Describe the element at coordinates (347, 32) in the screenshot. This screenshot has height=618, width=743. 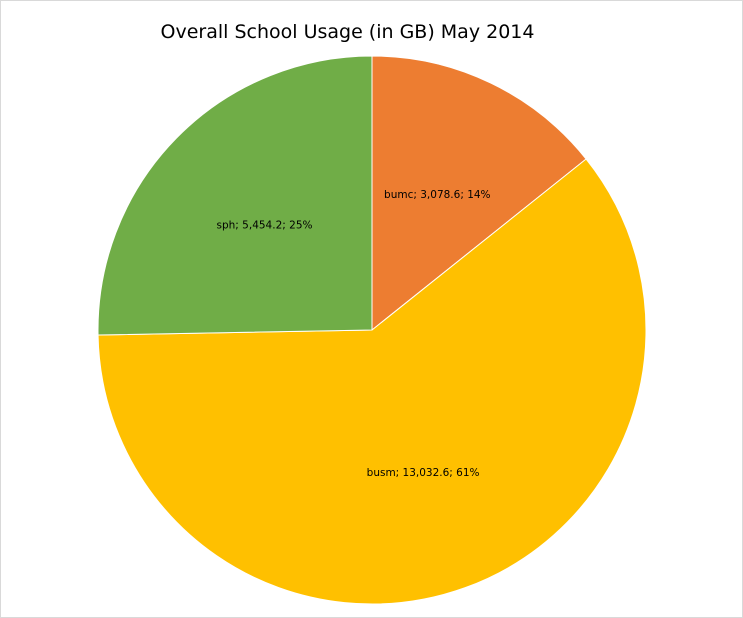
I see `chart-title: Overall School Usage (in GB) May 2014` at that location.